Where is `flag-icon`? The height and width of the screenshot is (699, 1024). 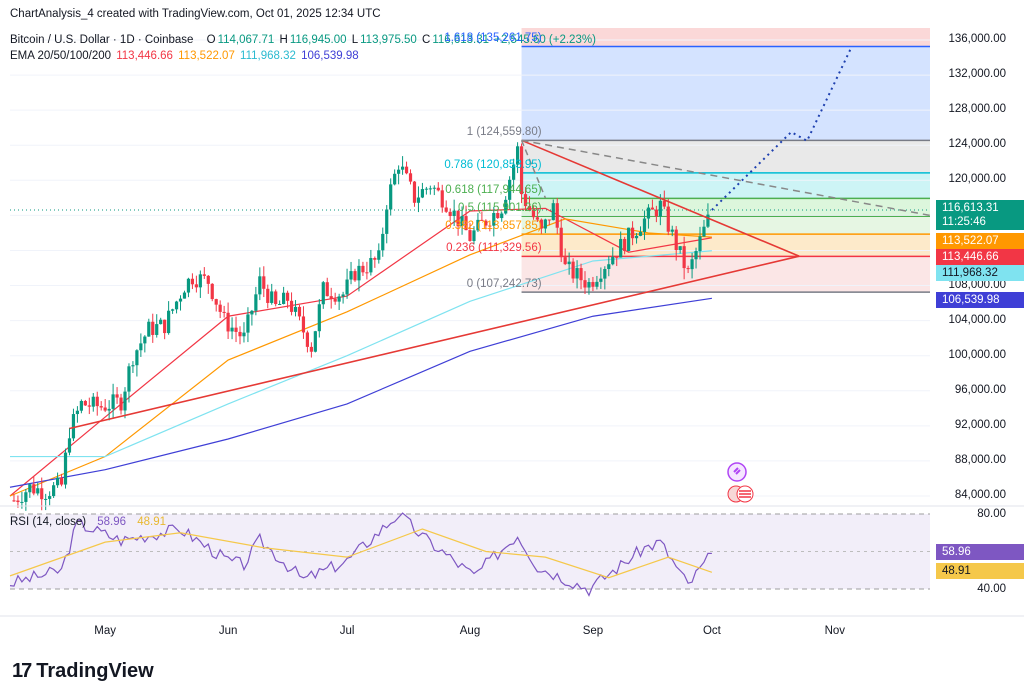 flag-icon is located at coordinates (737, 472).